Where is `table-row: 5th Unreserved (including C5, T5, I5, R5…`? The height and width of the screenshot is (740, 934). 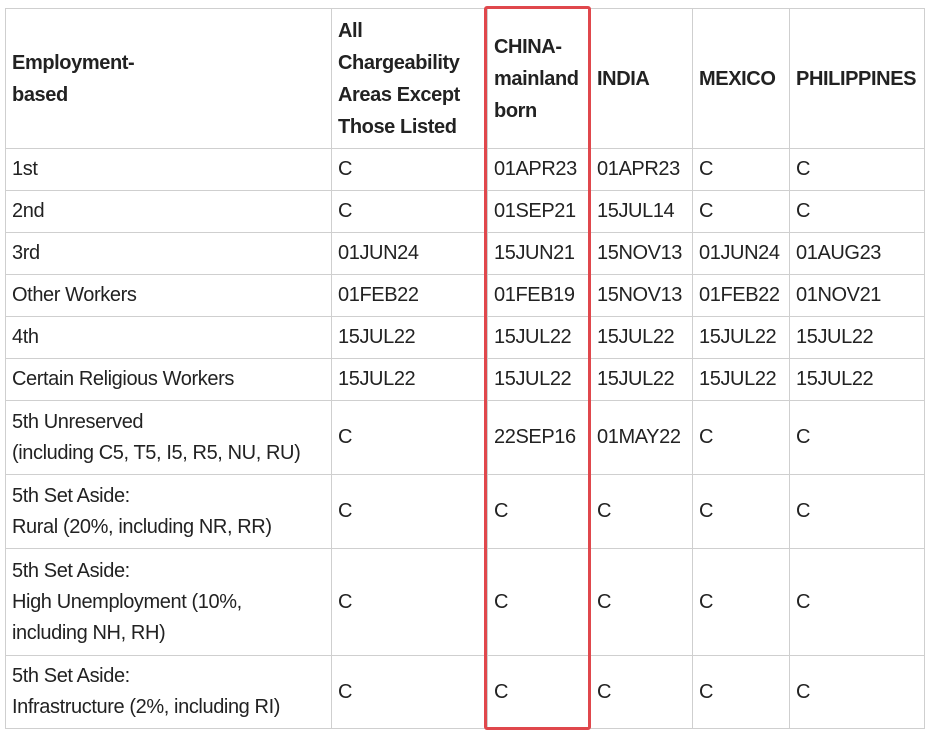 table-row: 5th Unreserved (including C5, T5, I5, R5… is located at coordinates (465, 437).